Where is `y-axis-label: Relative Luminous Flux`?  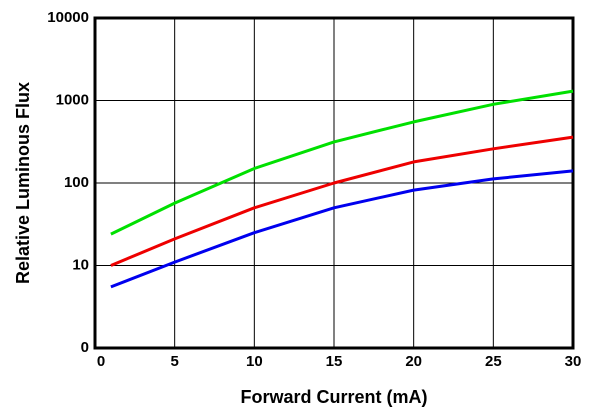 y-axis-label: Relative Luminous Flux is located at coordinates (23, 183).